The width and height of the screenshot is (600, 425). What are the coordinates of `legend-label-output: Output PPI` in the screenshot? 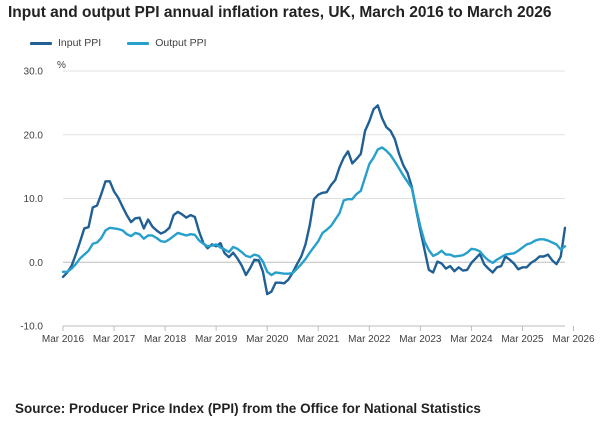 It's located at (181, 43).